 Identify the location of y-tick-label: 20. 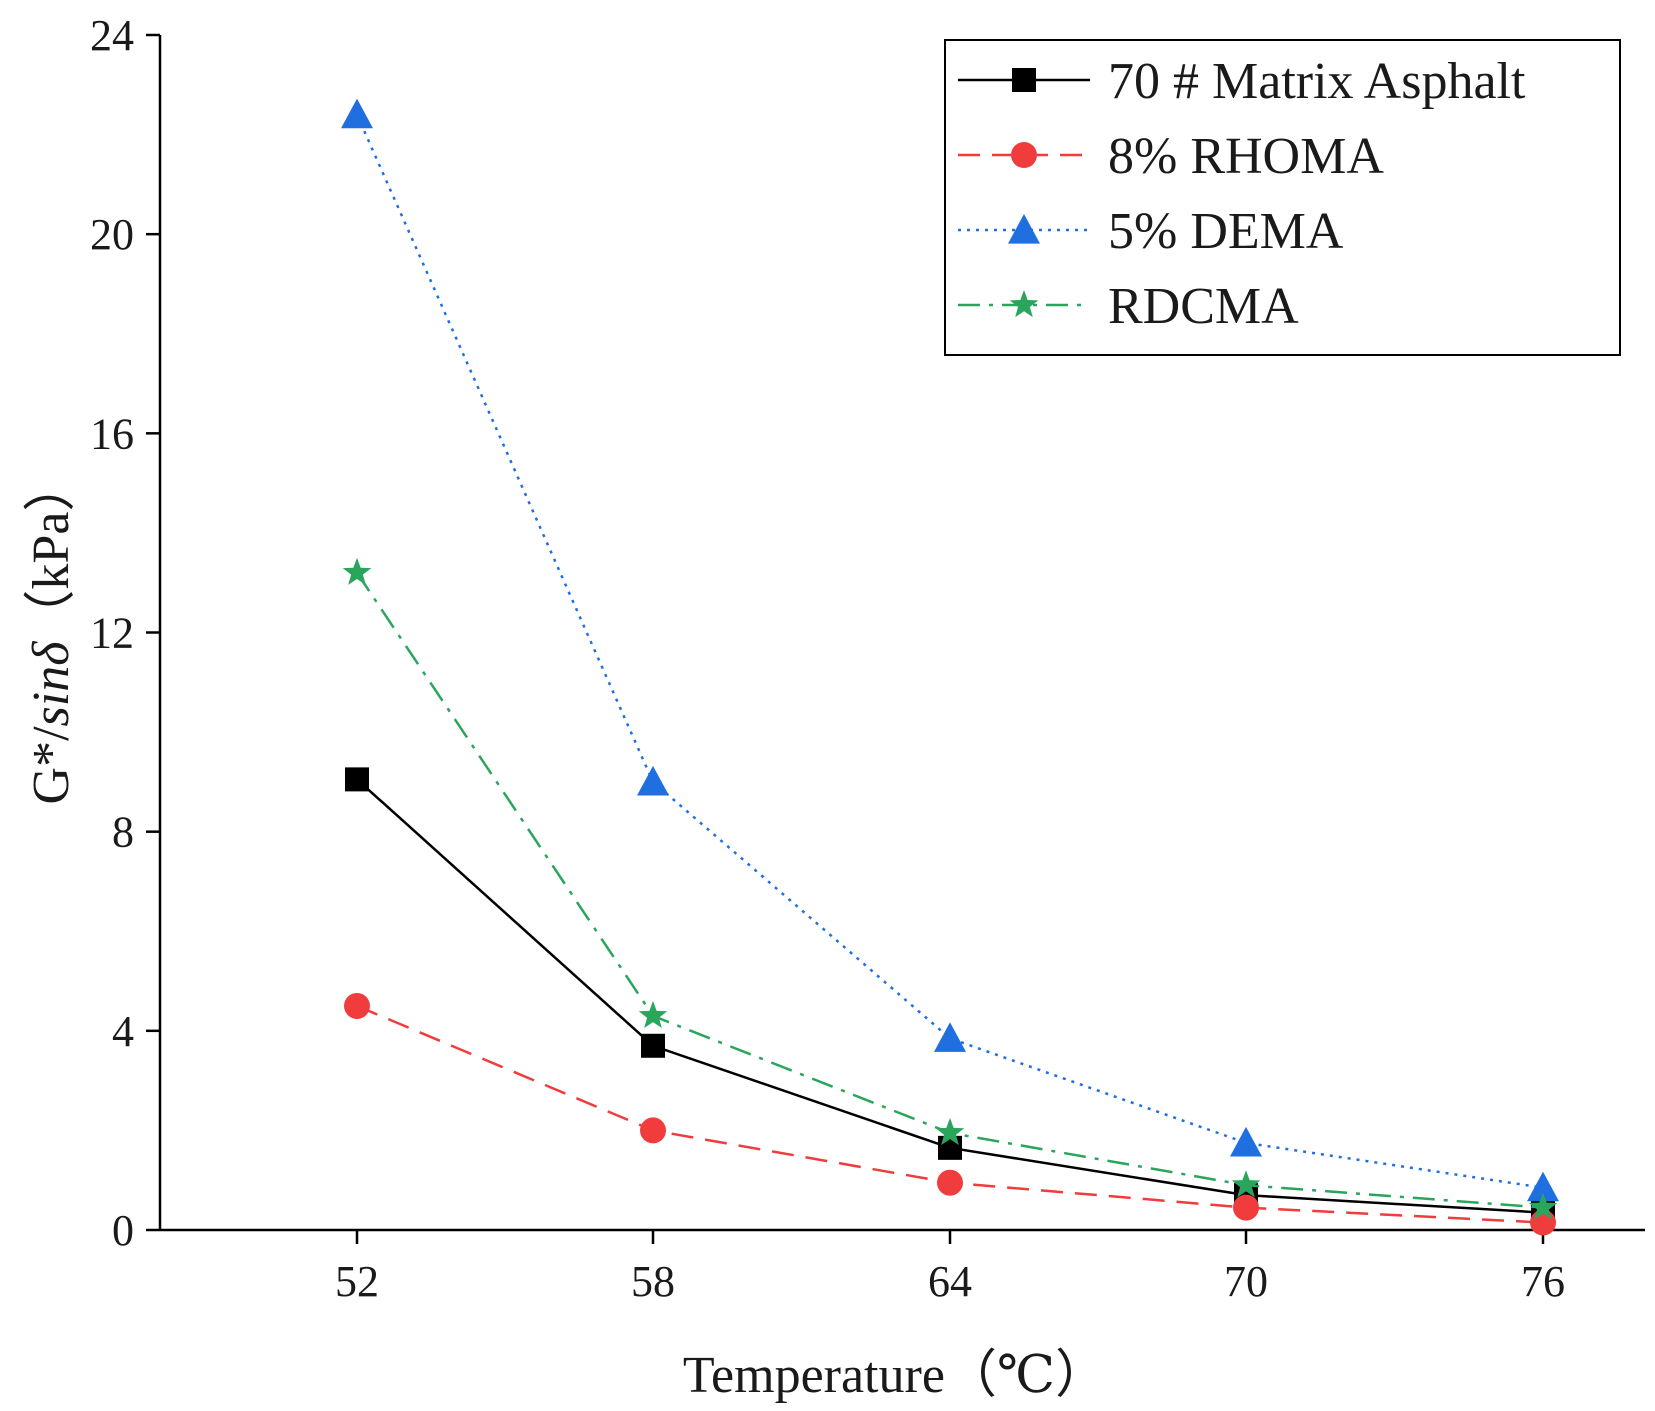
(112, 234).